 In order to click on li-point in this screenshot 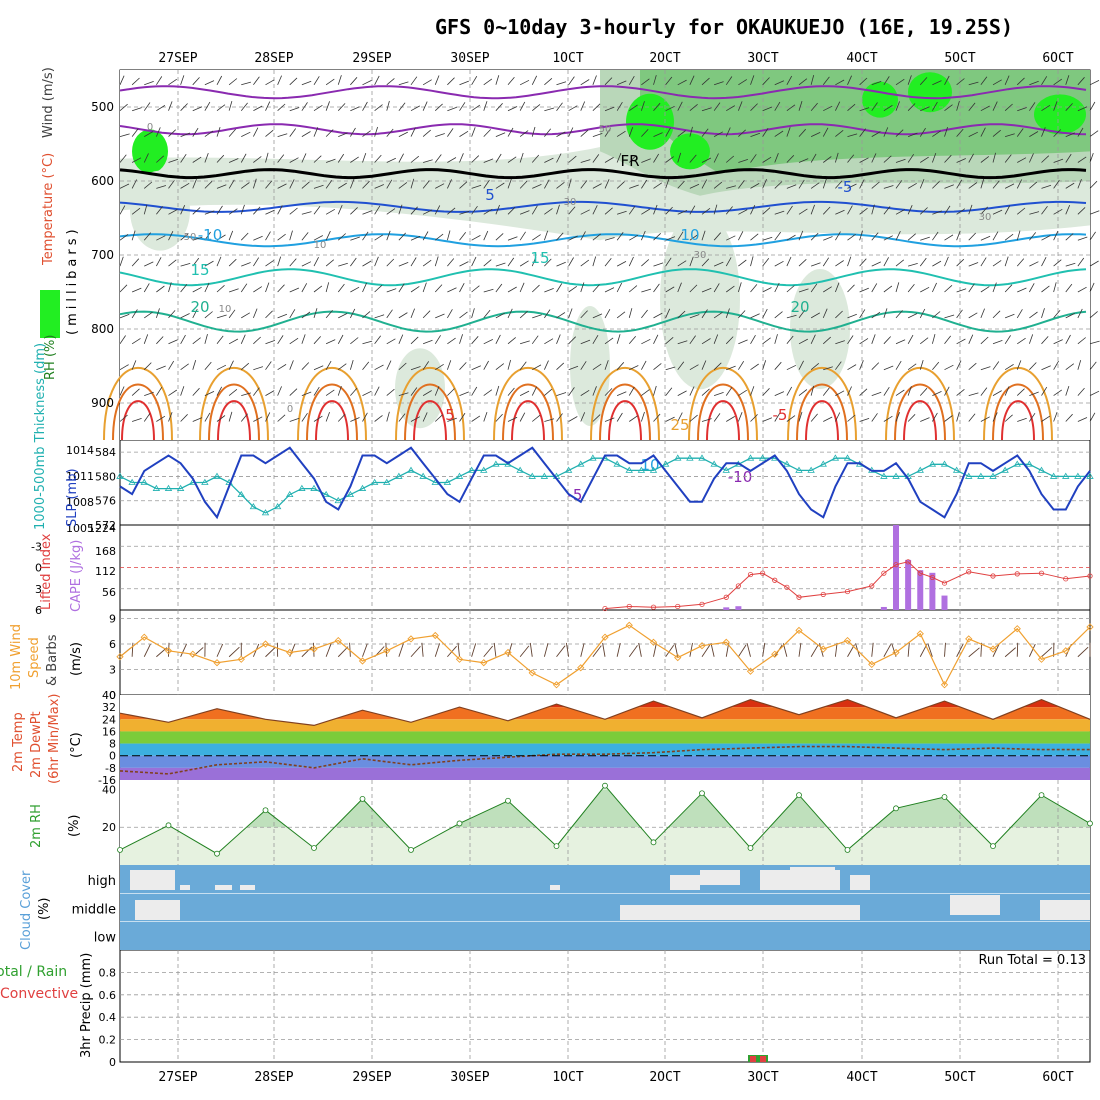, I will do `click(932, 577)`.